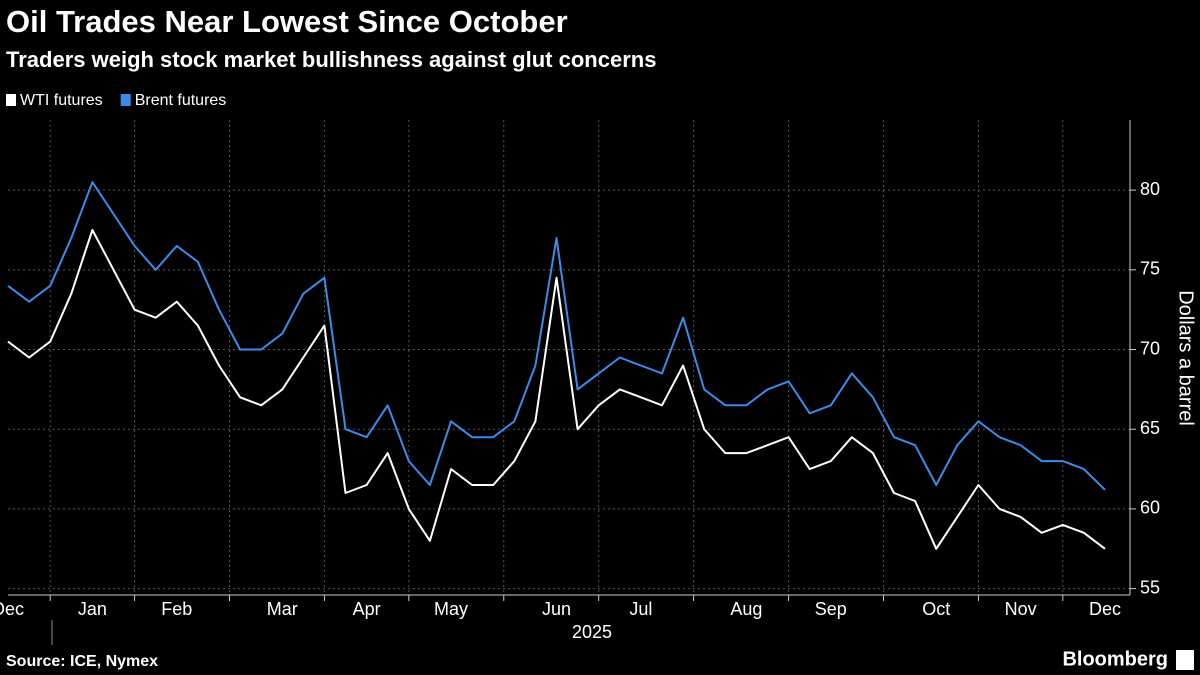 Image resolution: width=1200 pixels, height=675 pixels. I want to click on x-tick-label: Sep, so click(831, 609).